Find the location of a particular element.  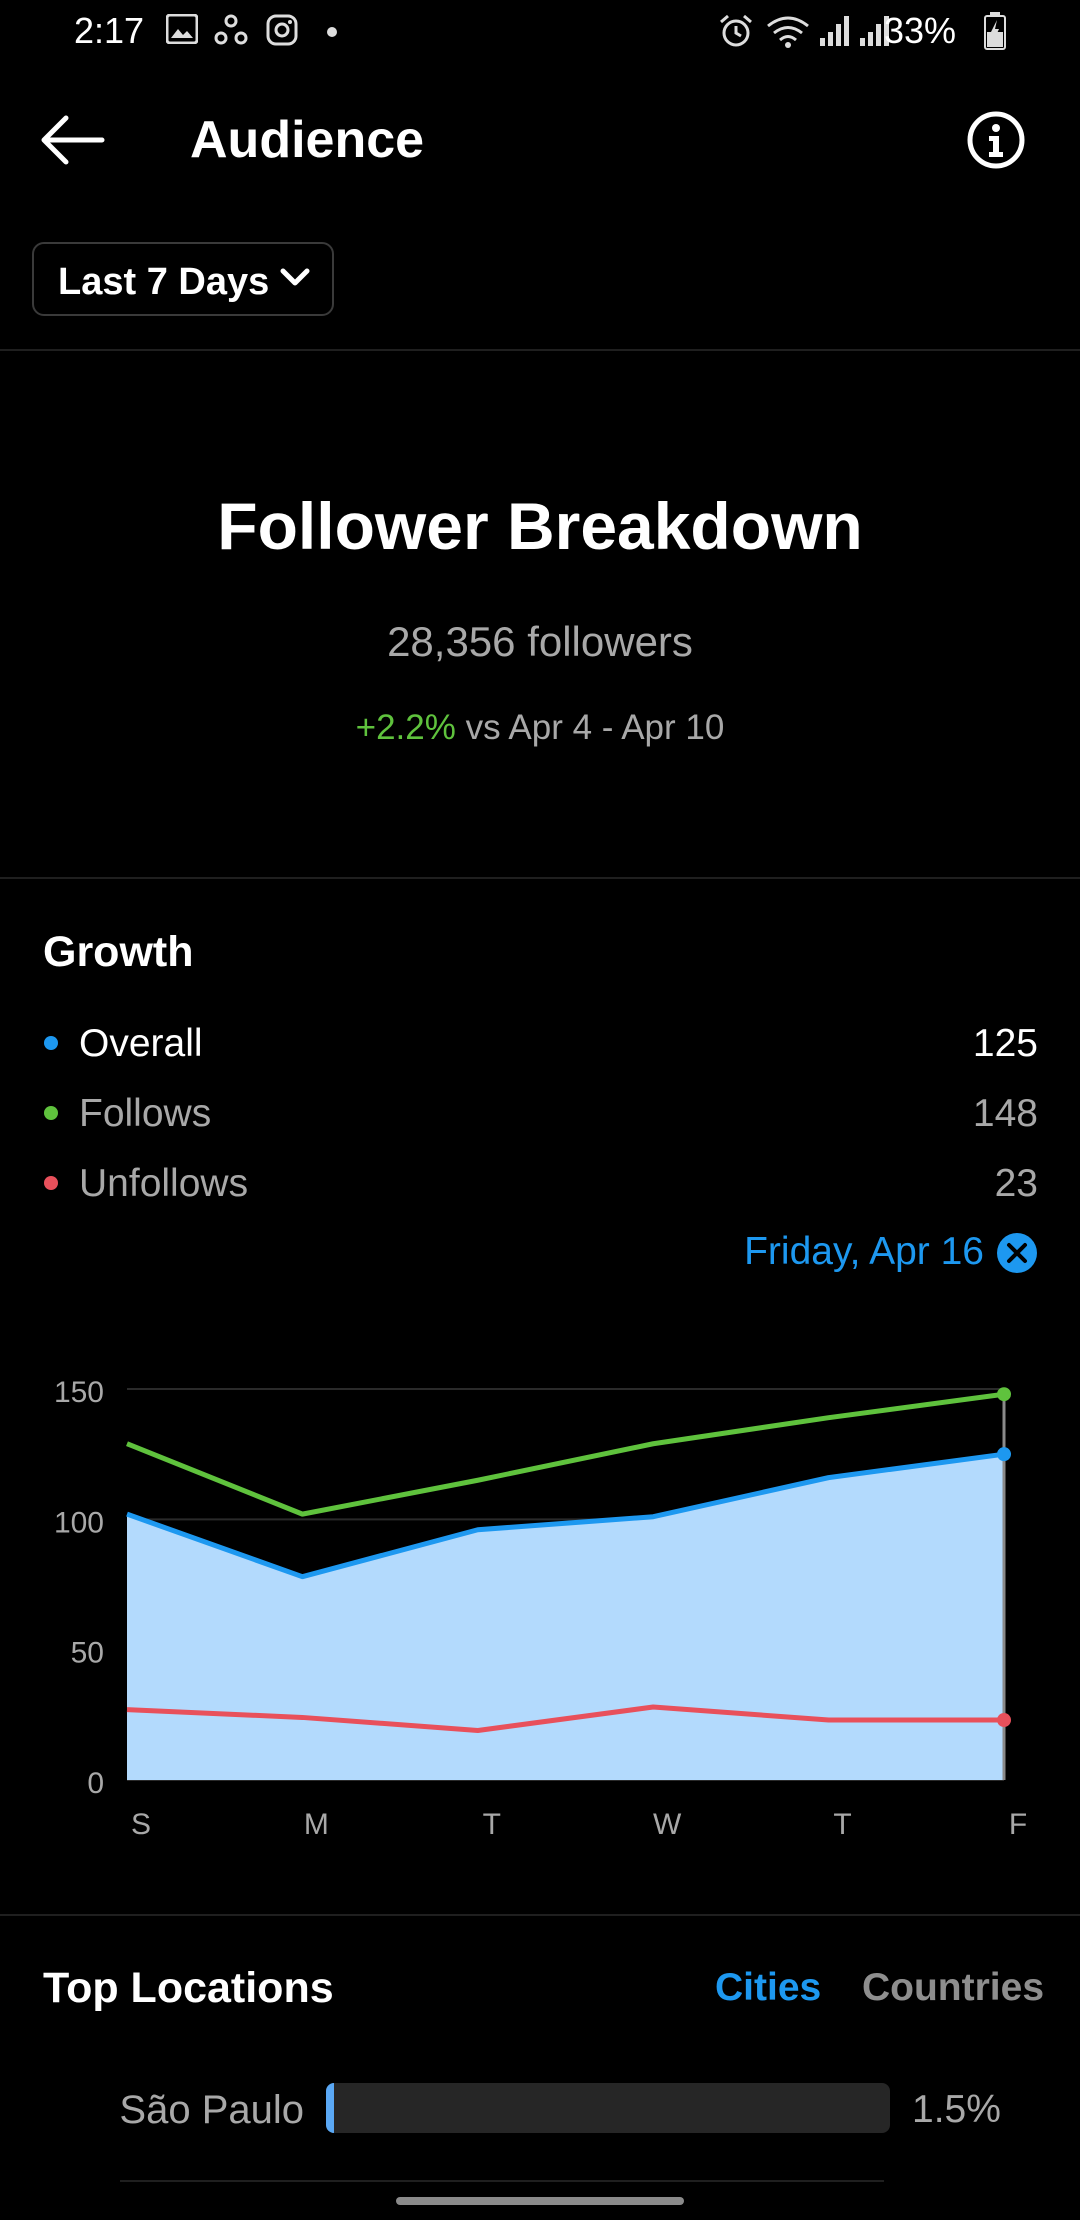

series-line-follows is located at coordinates (565, 1454).